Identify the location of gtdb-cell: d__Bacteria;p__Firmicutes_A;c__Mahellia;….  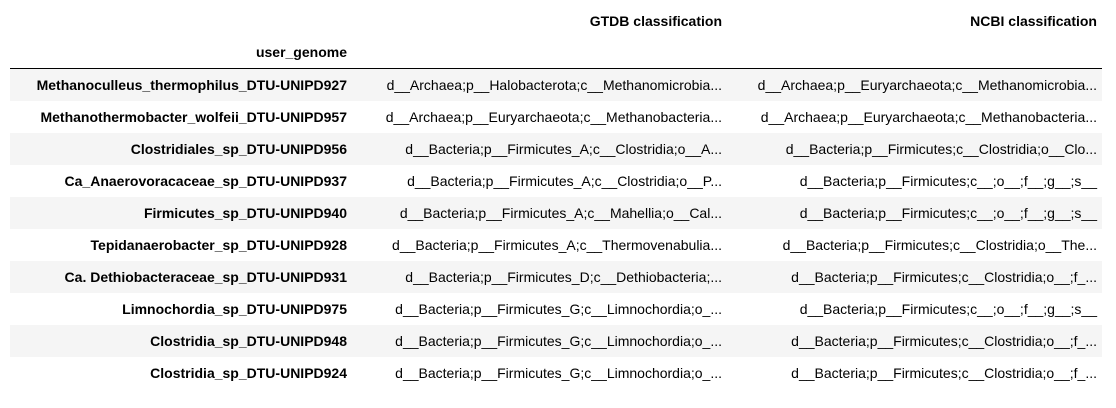
(560, 212).